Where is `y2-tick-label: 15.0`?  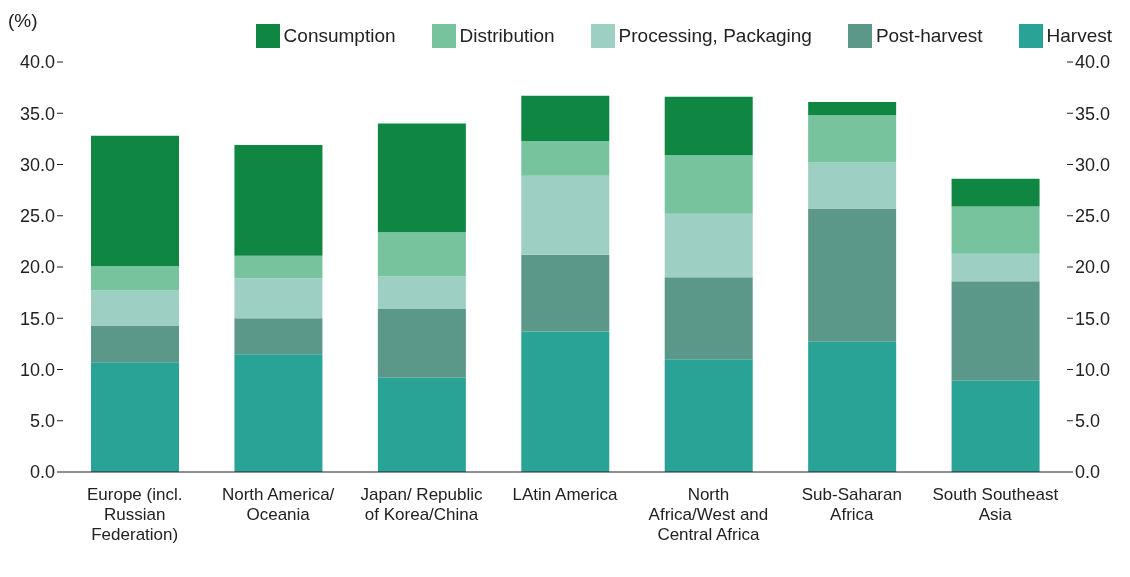 y2-tick-label: 15.0 is located at coordinates (1093, 318).